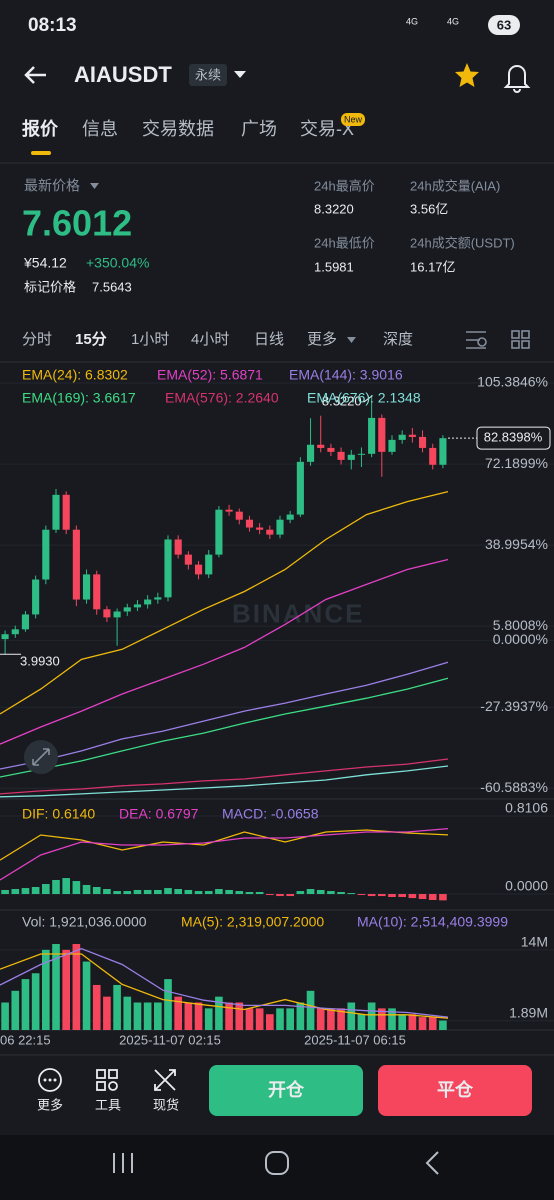 Image resolution: width=554 pixels, height=1200 pixels. Describe the element at coordinates (50, 1080) in the screenshot. I see `more-icon` at that location.